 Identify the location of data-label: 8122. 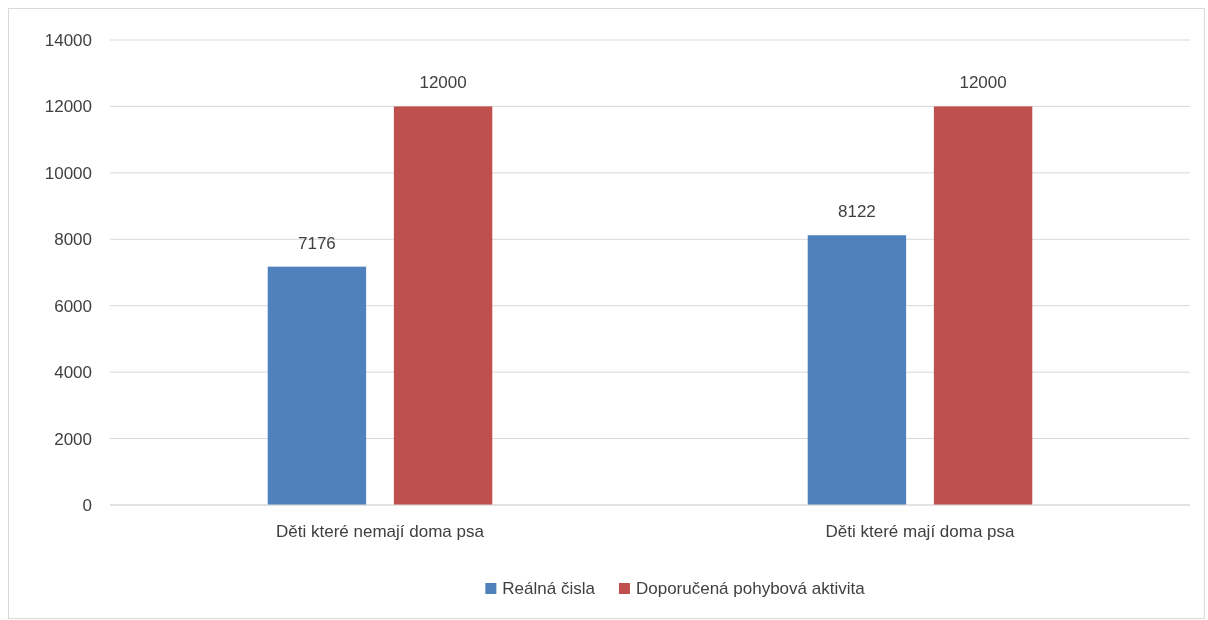
(857, 212).